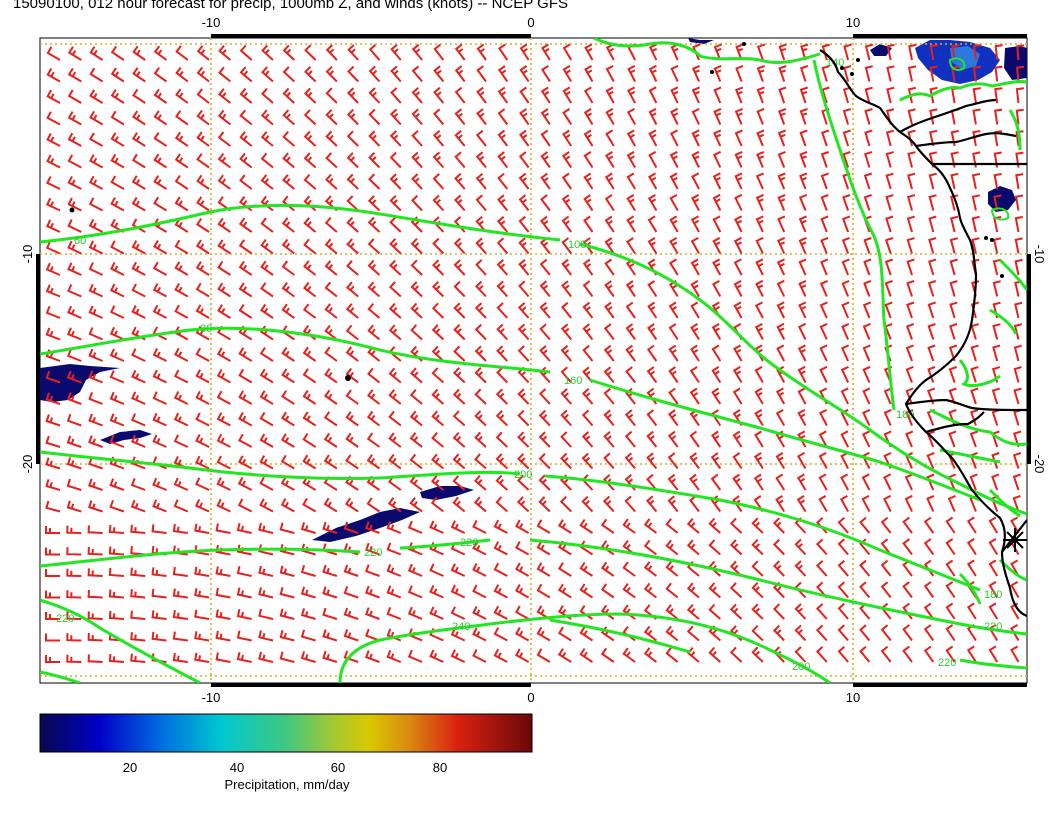 Image resolution: width=1056 pixels, height=816 pixels. I want to click on lat-tick-labels-left: -10 -20, so click(27, 359).